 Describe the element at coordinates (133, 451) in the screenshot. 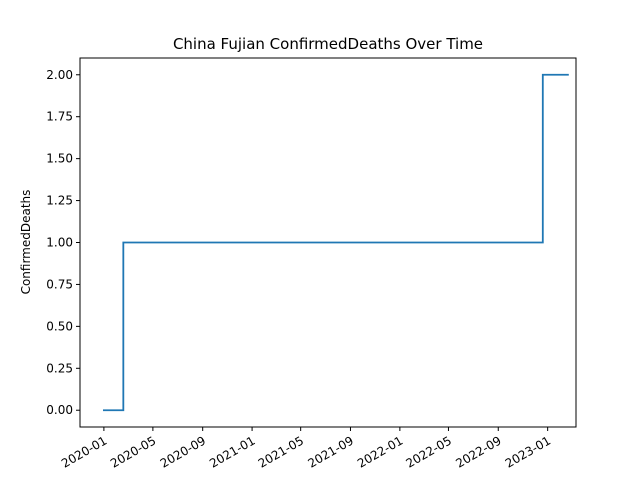

I see `x-tick-label: 2020-05` at that location.